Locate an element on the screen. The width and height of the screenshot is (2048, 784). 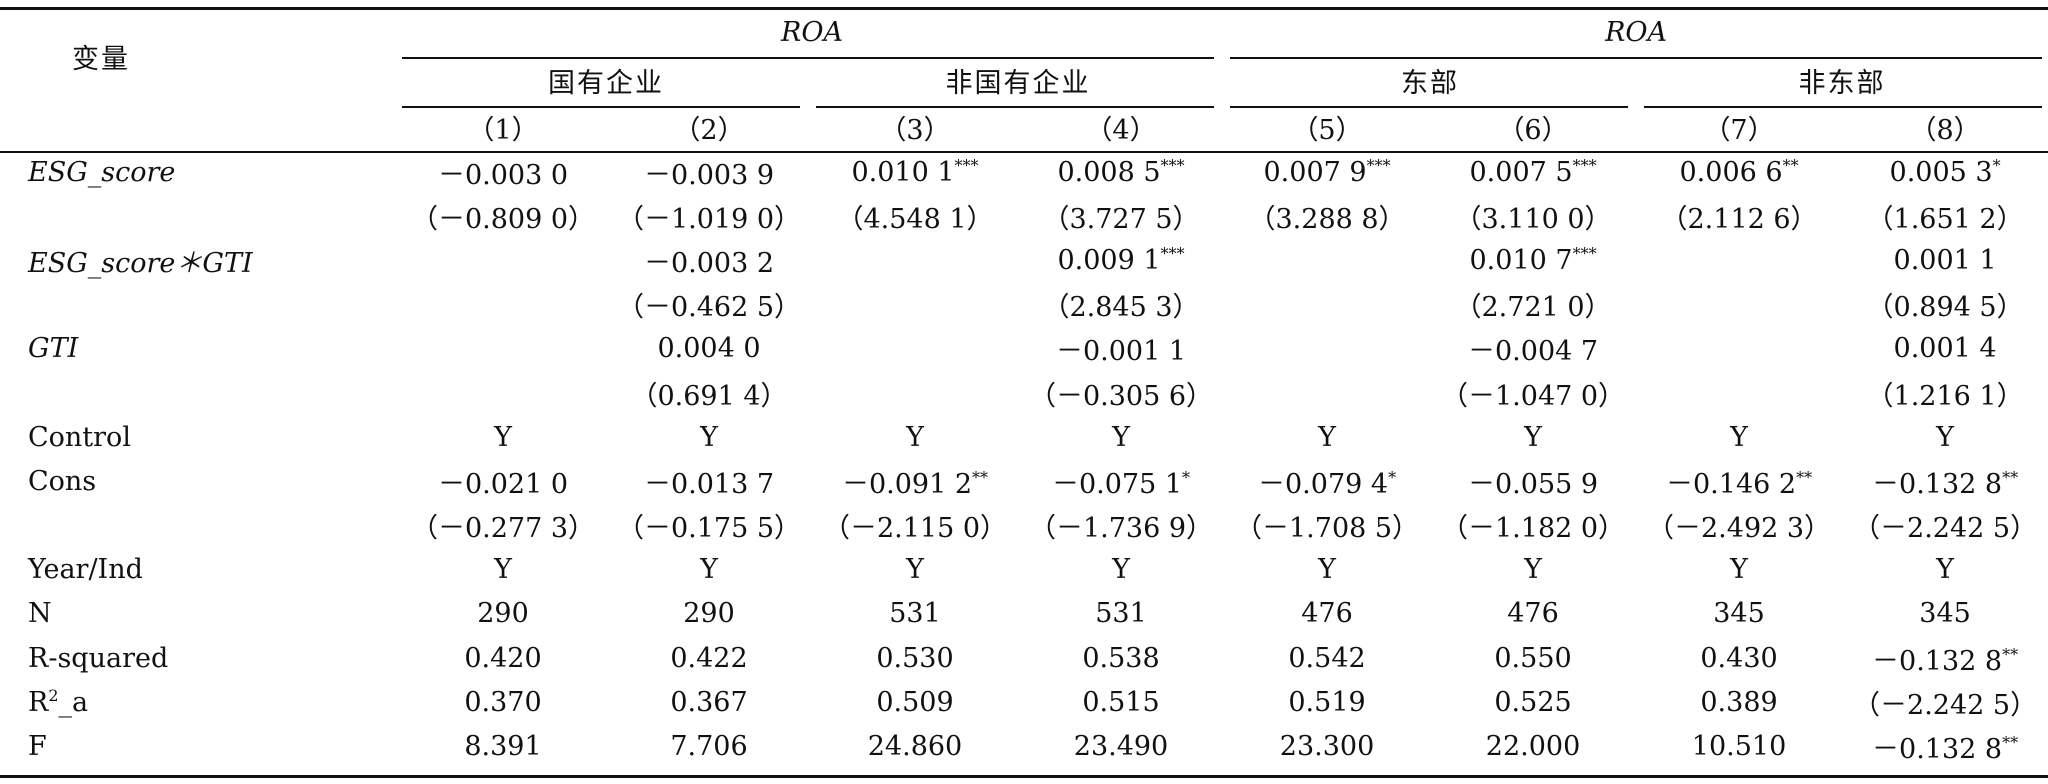
row-label: ESG_score is located at coordinates (102, 172).